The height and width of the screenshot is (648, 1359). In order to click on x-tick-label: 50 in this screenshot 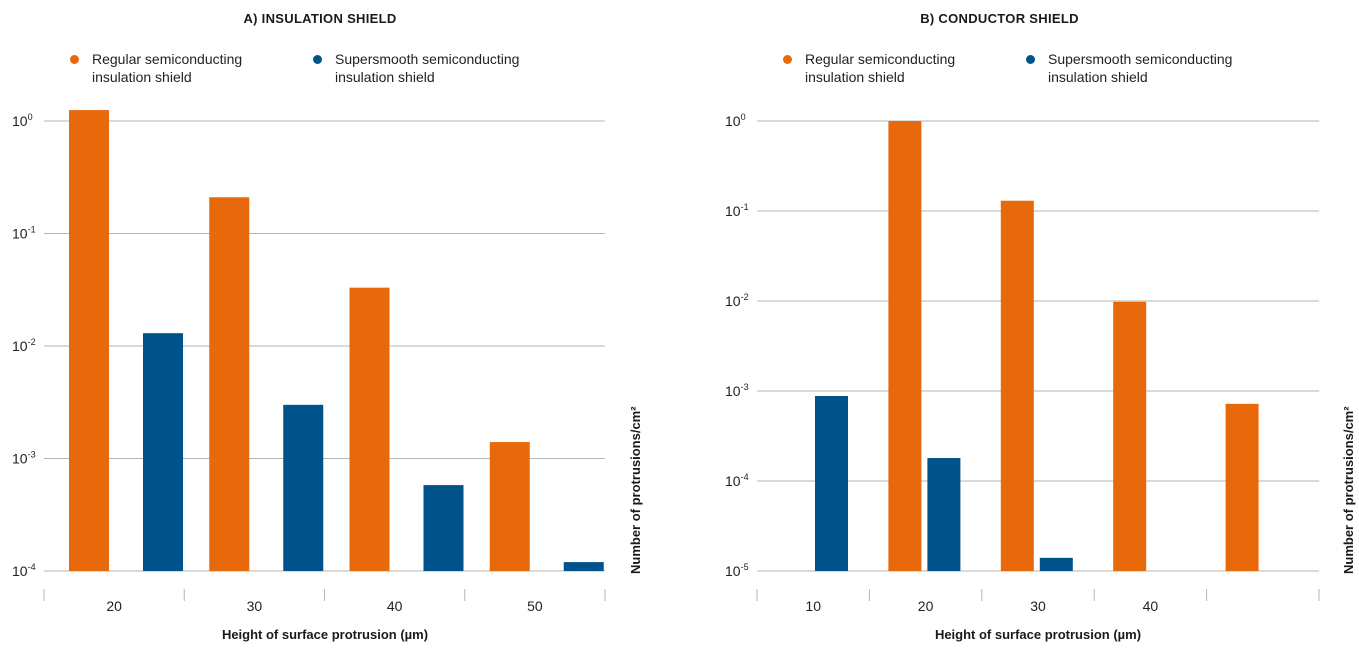, I will do `click(535, 606)`.